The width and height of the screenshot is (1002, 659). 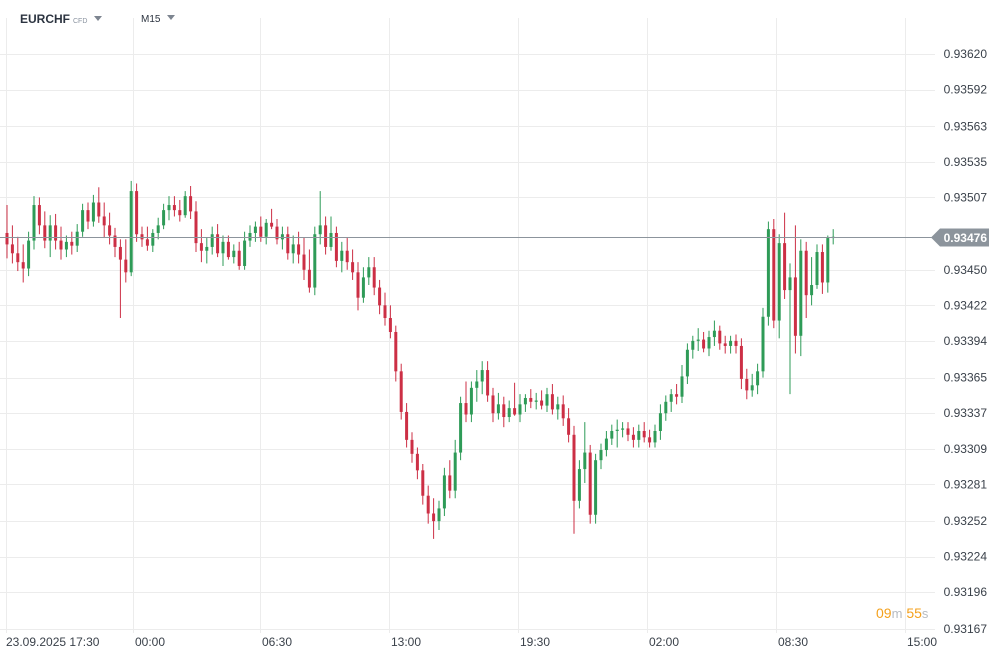 What do you see at coordinates (61, 19) in the screenshot?
I see `symbol-selector: EURCHF CFD` at bounding box center [61, 19].